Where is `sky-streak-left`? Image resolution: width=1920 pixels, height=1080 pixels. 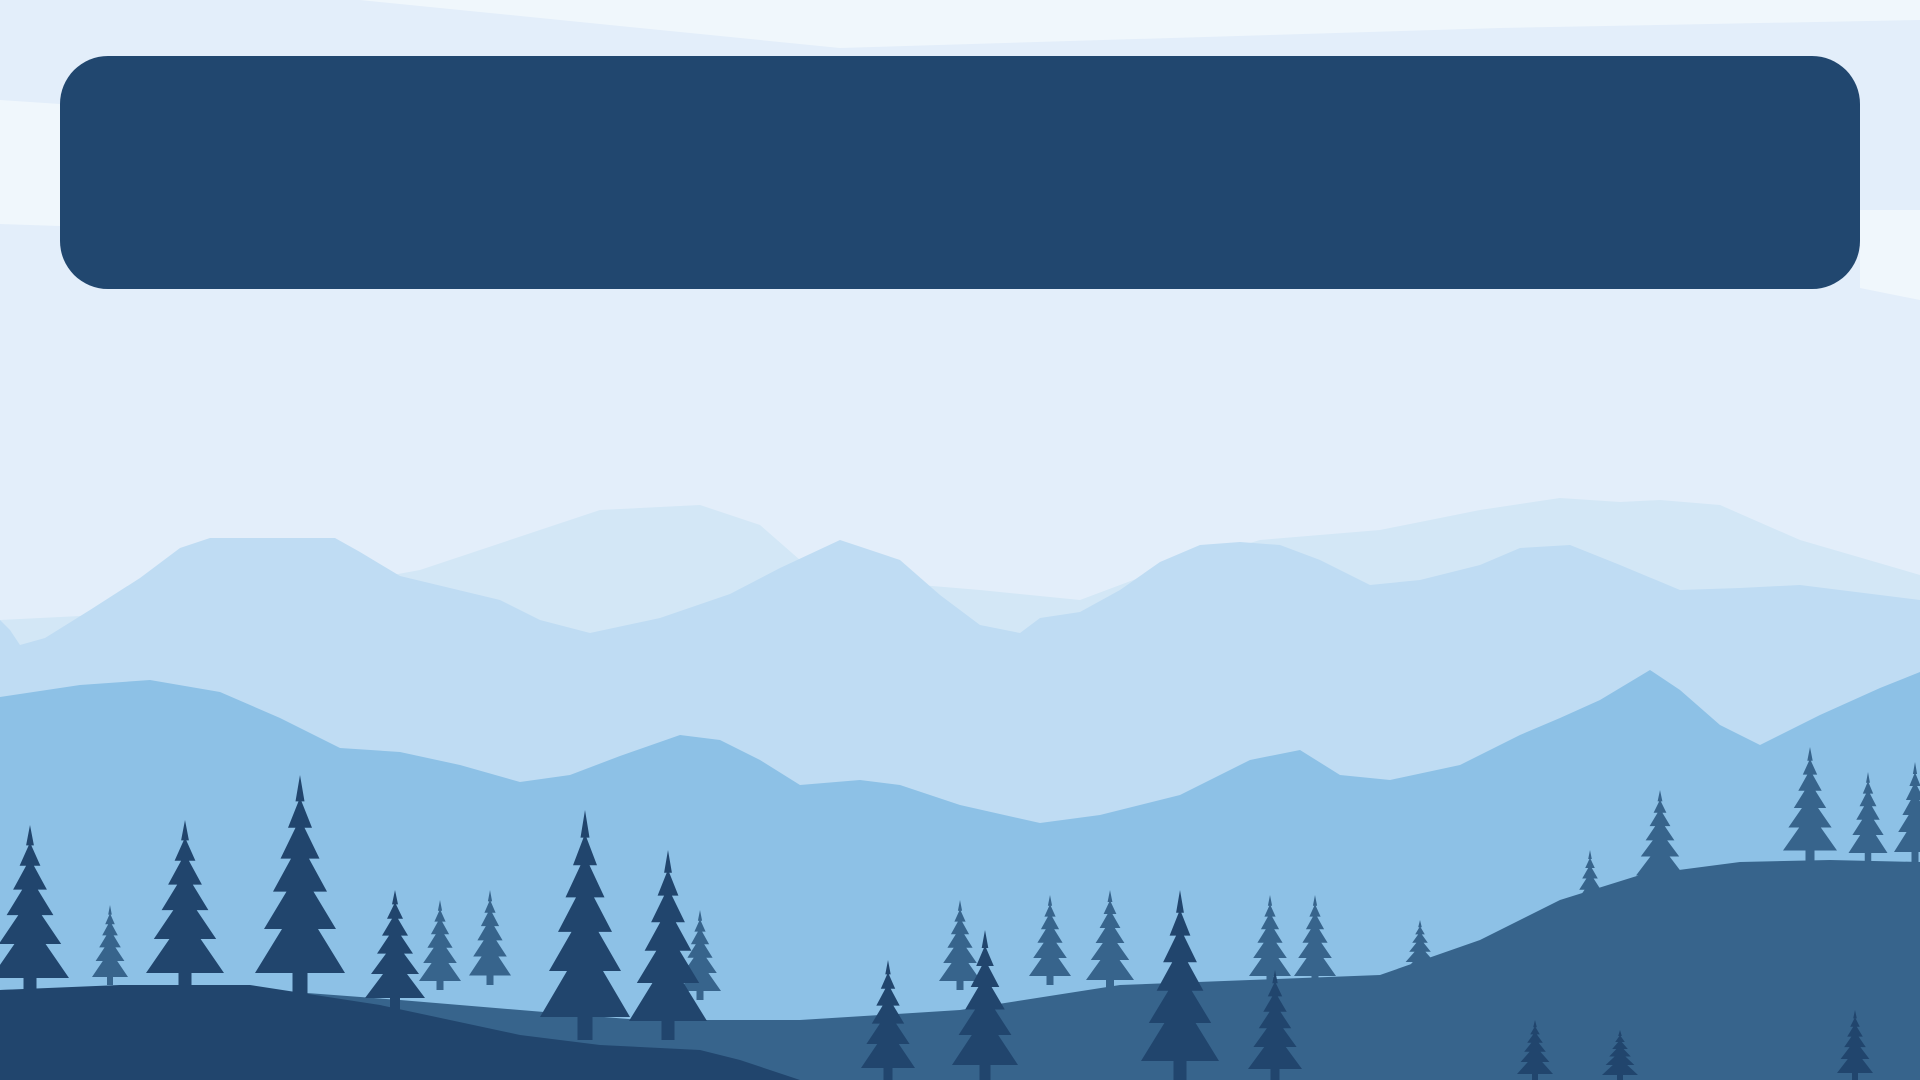
sky-streak-left is located at coordinates (30, 163).